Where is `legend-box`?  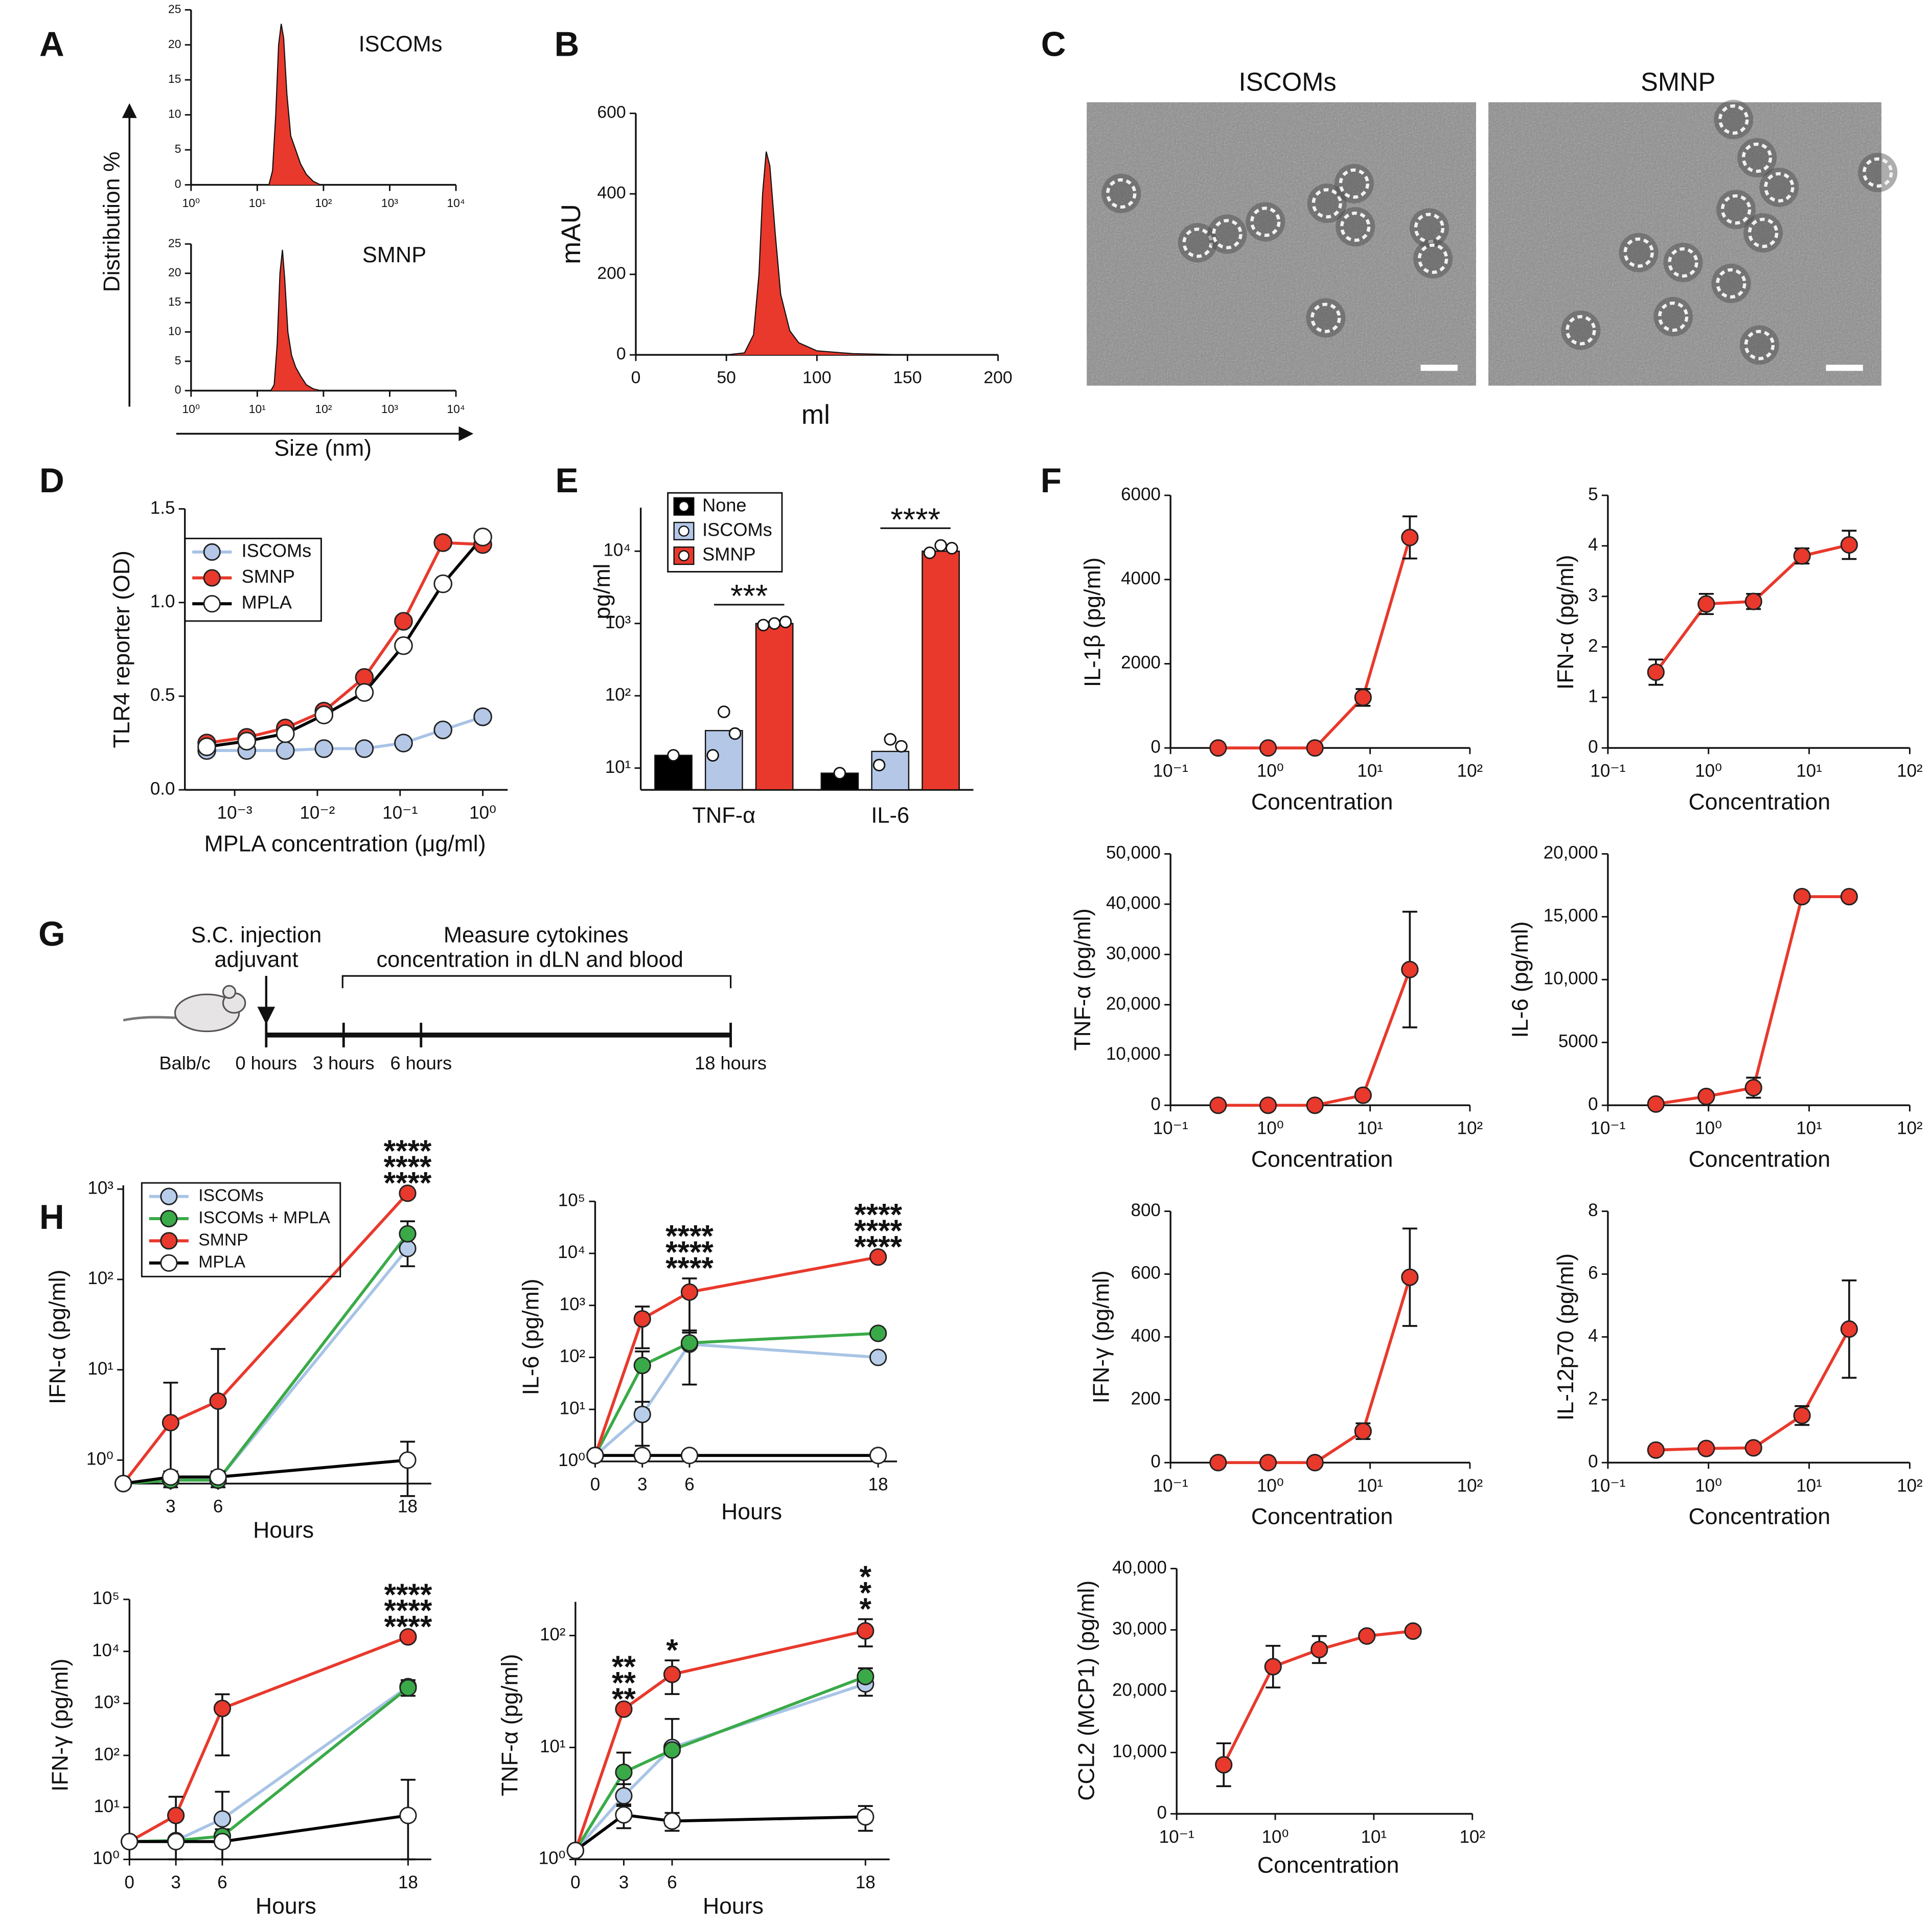 legend-box is located at coordinates (725, 532).